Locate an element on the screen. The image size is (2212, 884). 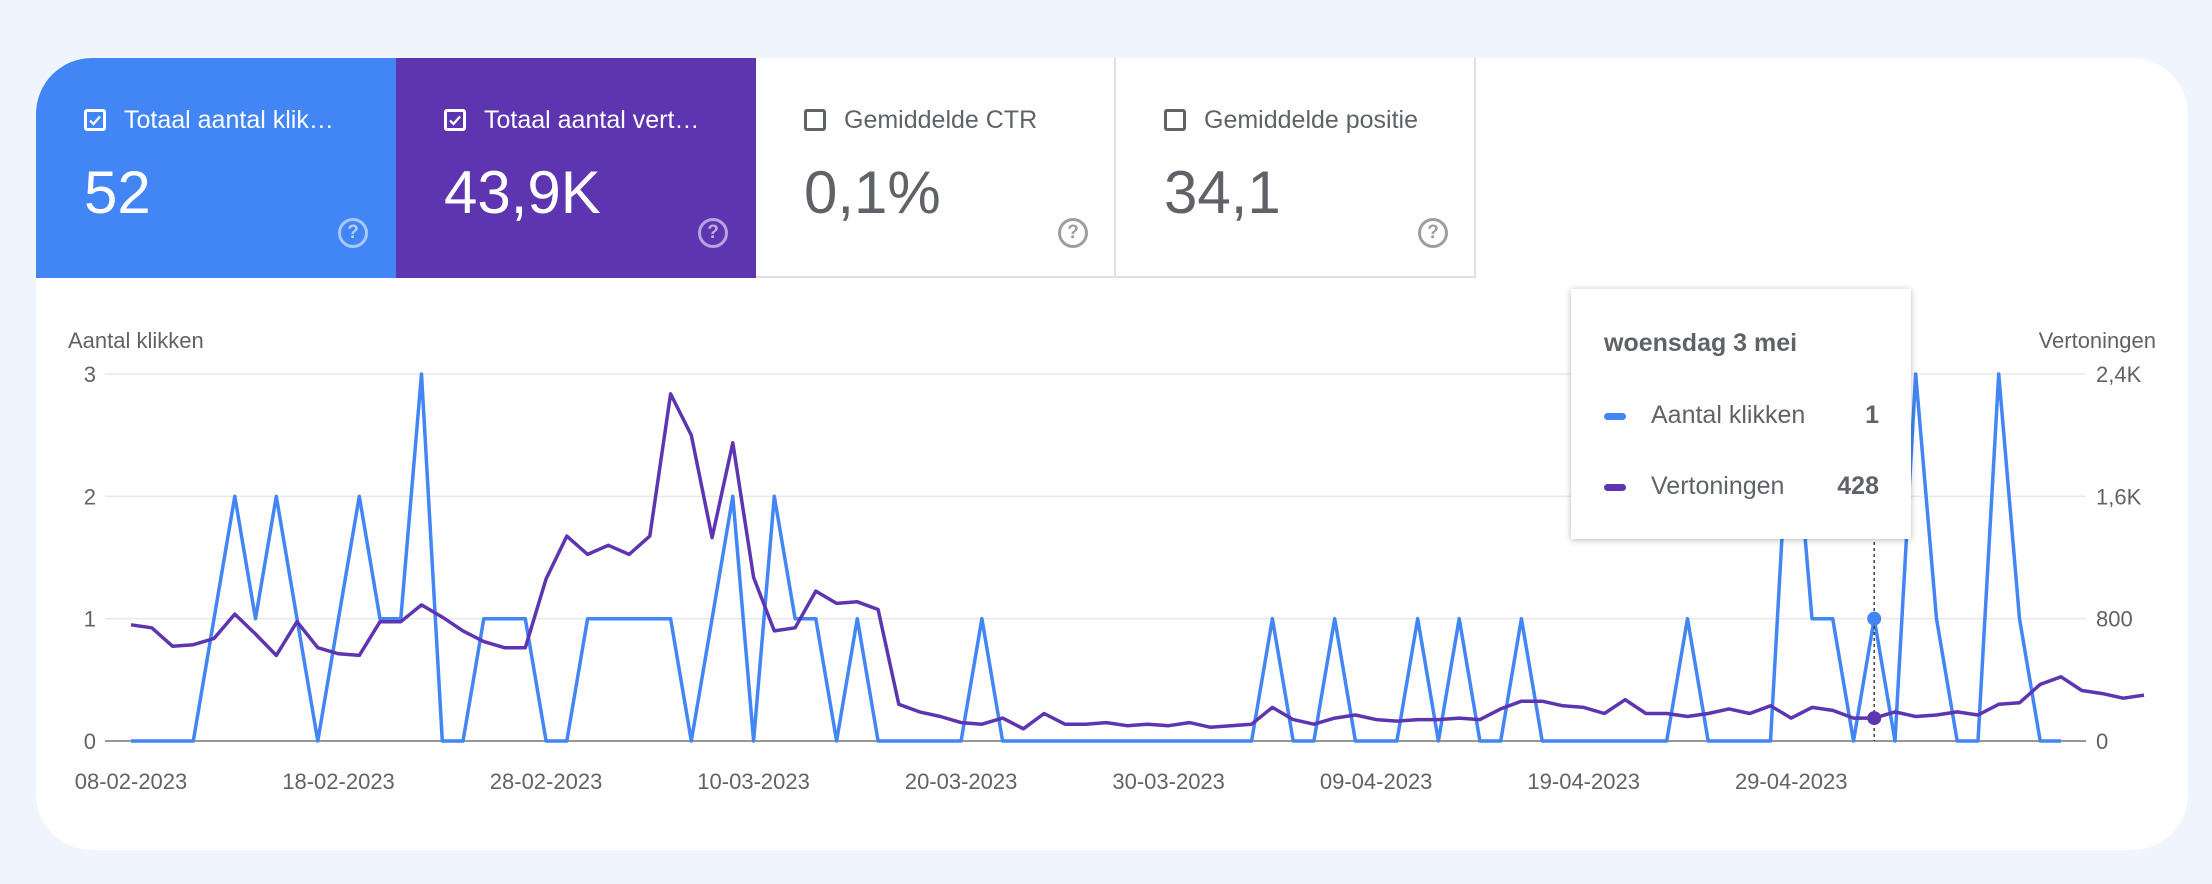
legend-swatch-impressions is located at coordinates (1615, 487).